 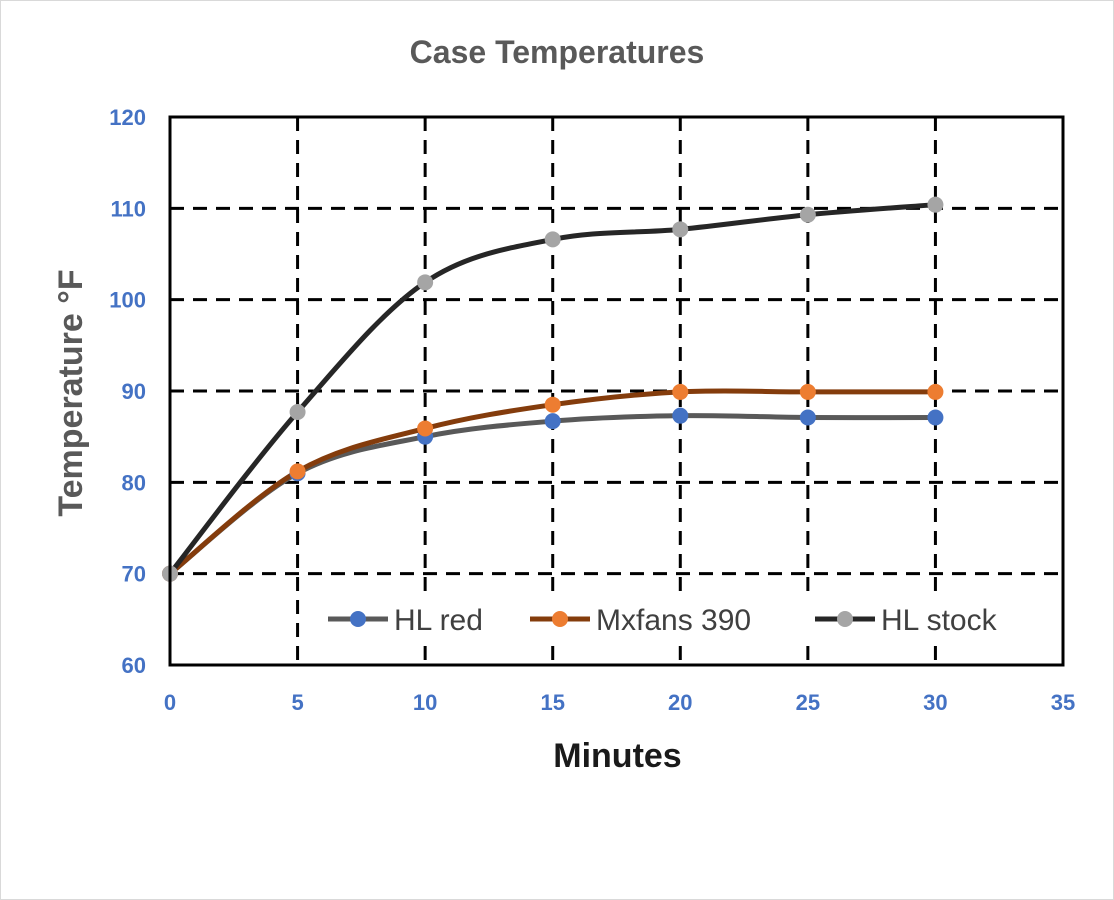 What do you see at coordinates (557, 52) in the screenshot?
I see `chart-title: Case Temperatures` at bounding box center [557, 52].